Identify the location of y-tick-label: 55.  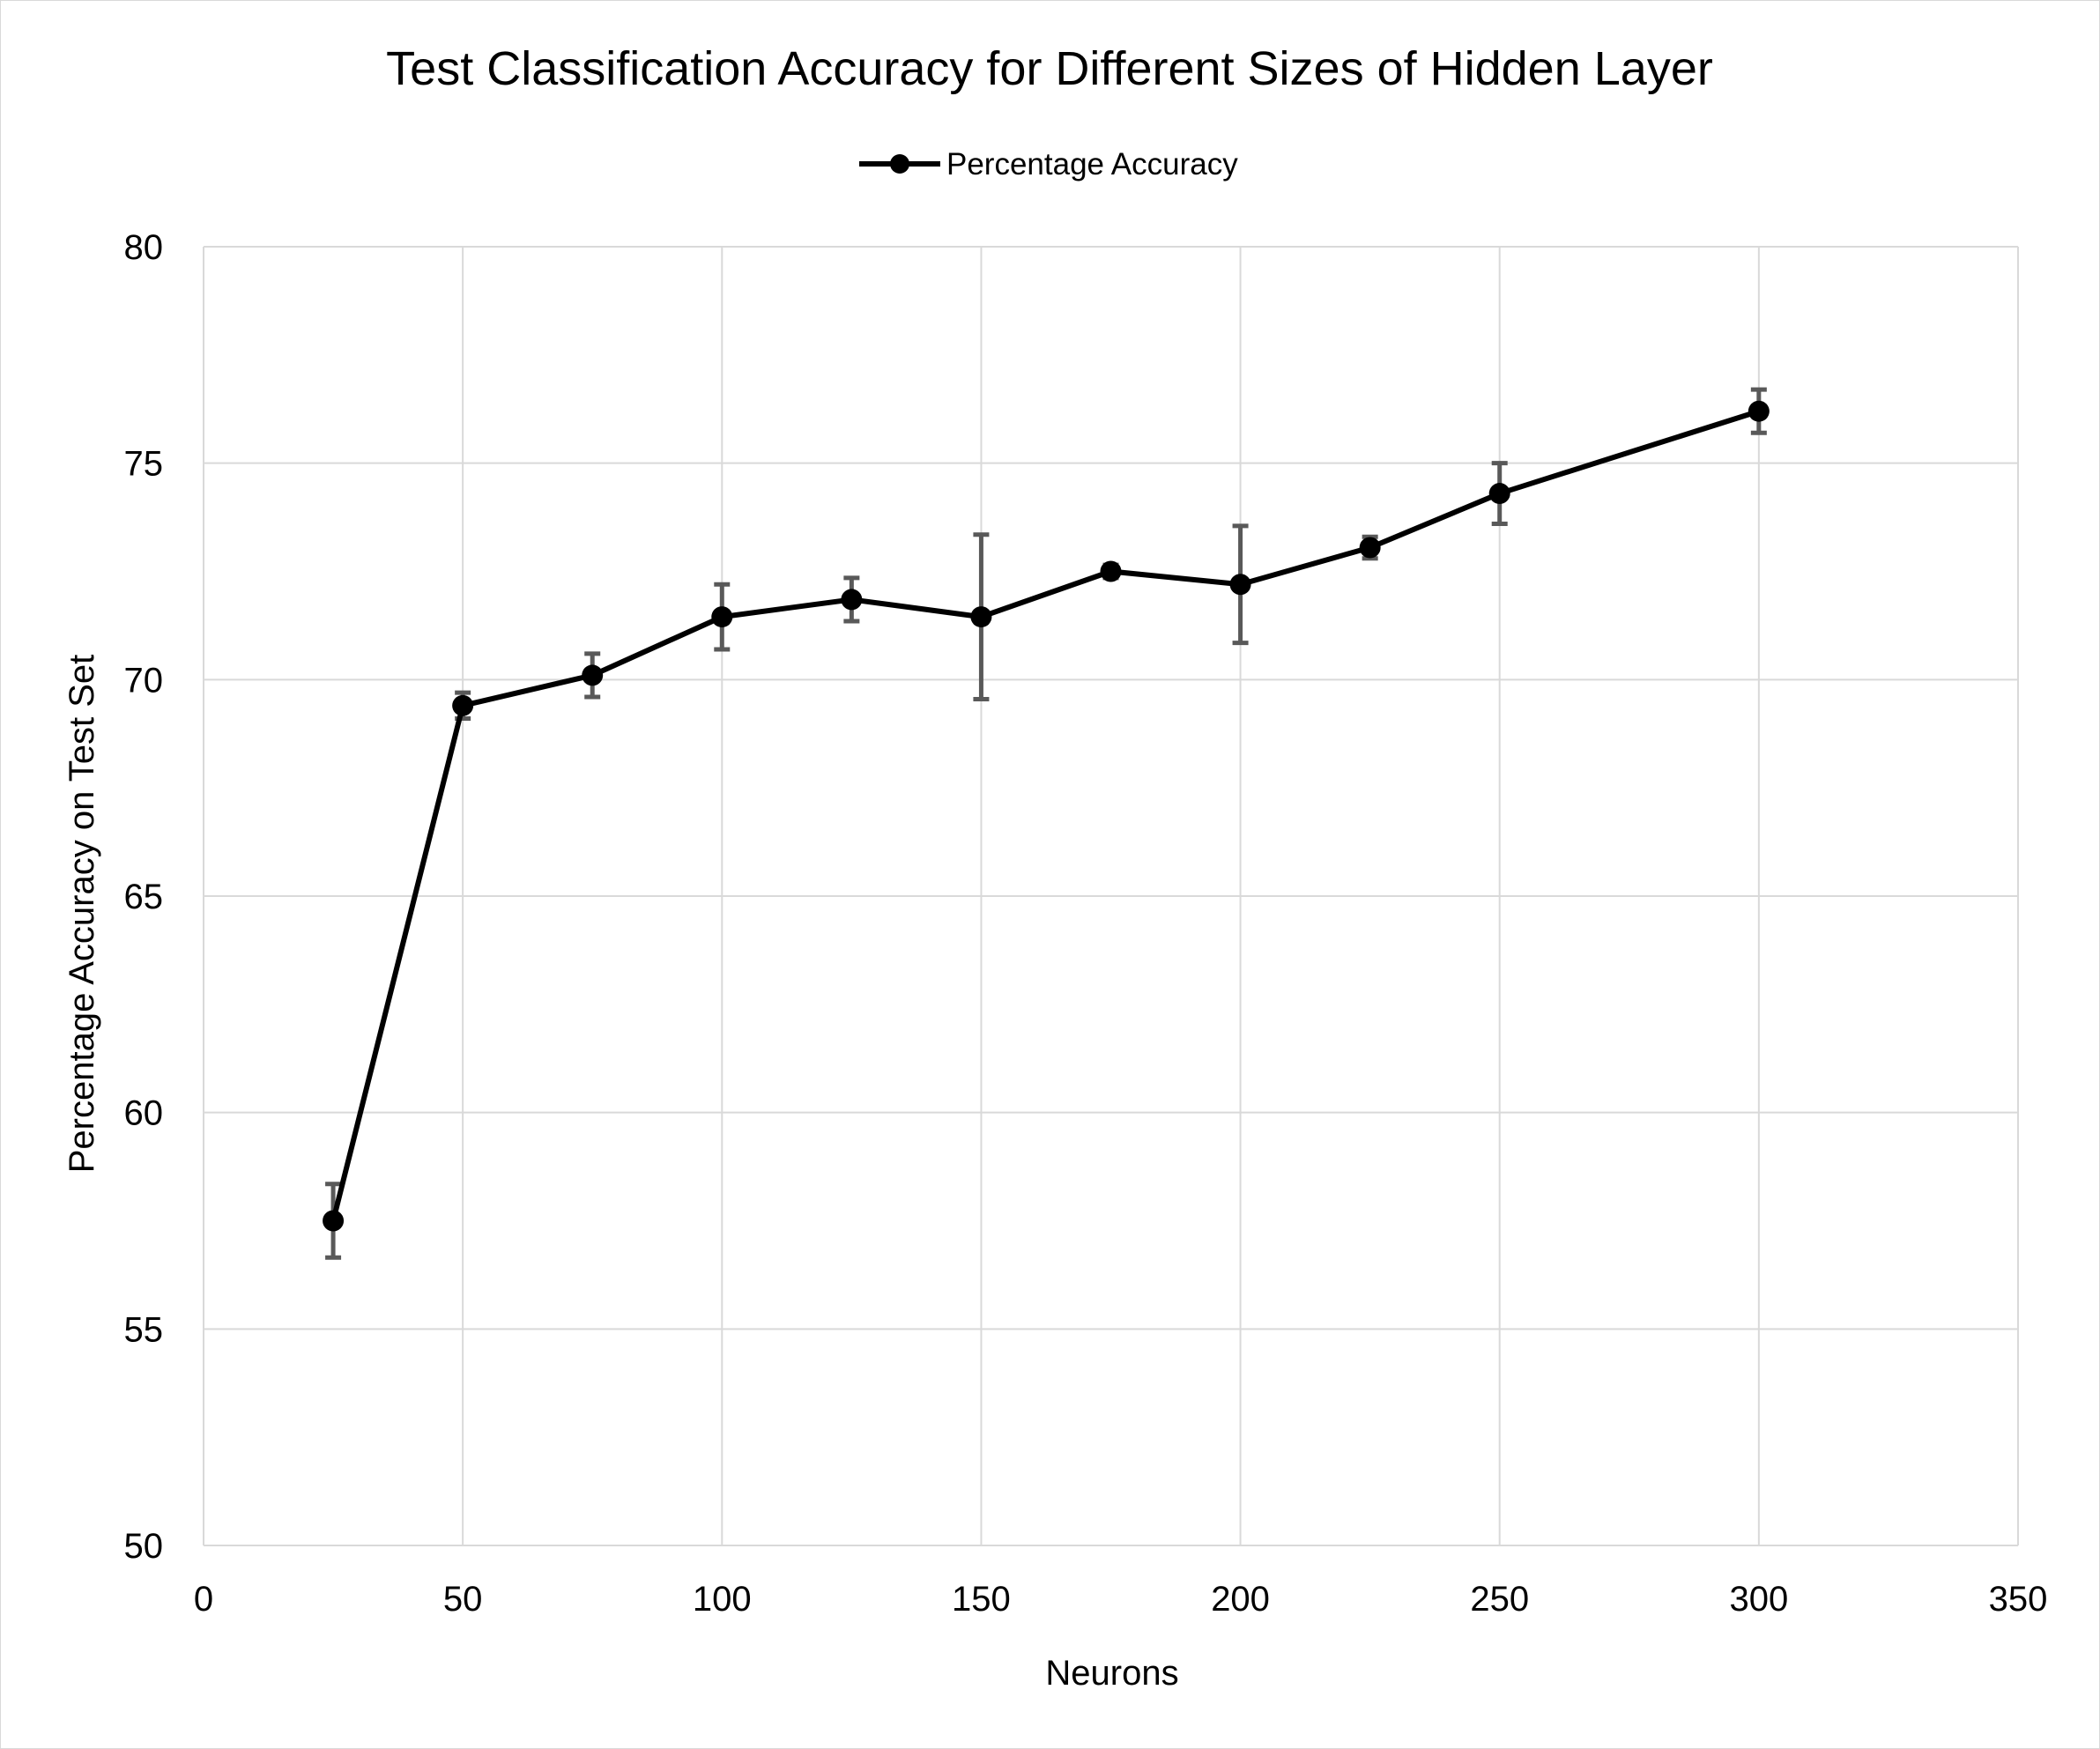
(144, 1329).